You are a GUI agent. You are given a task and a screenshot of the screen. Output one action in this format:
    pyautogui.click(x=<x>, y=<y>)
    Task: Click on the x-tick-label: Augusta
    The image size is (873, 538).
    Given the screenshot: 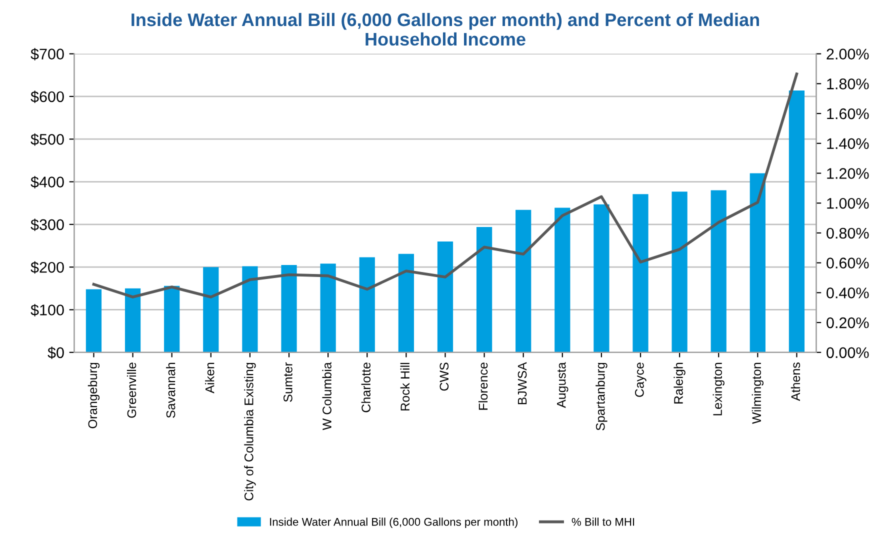 What is the action you would take?
    pyautogui.click(x=562, y=385)
    